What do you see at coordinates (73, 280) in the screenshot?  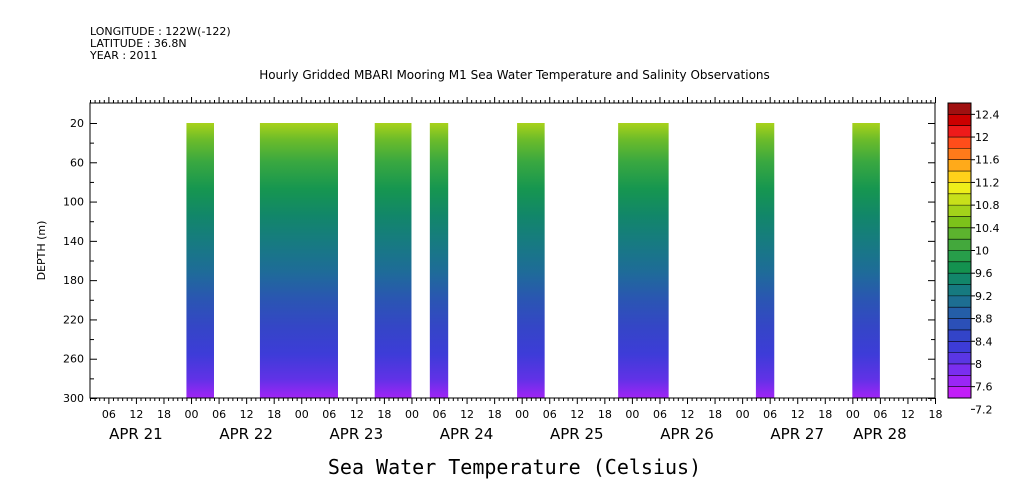 I see `y-tick-label: 180` at bounding box center [73, 280].